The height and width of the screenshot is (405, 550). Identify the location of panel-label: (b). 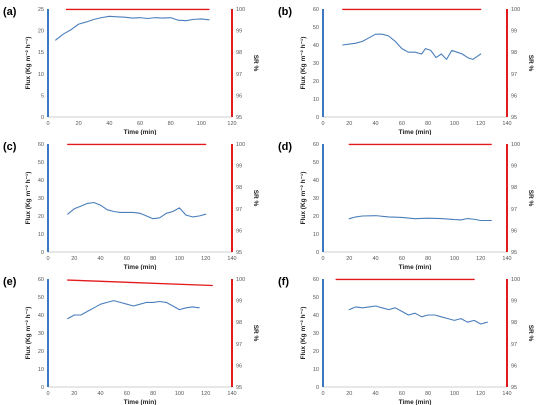
(285, 12).